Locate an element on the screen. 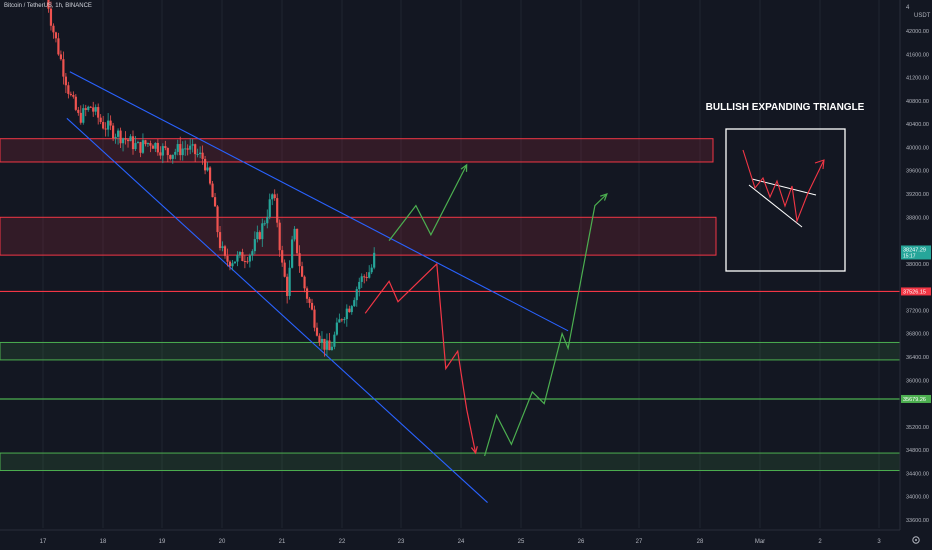  x-tick-label: 26 is located at coordinates (581, 542).